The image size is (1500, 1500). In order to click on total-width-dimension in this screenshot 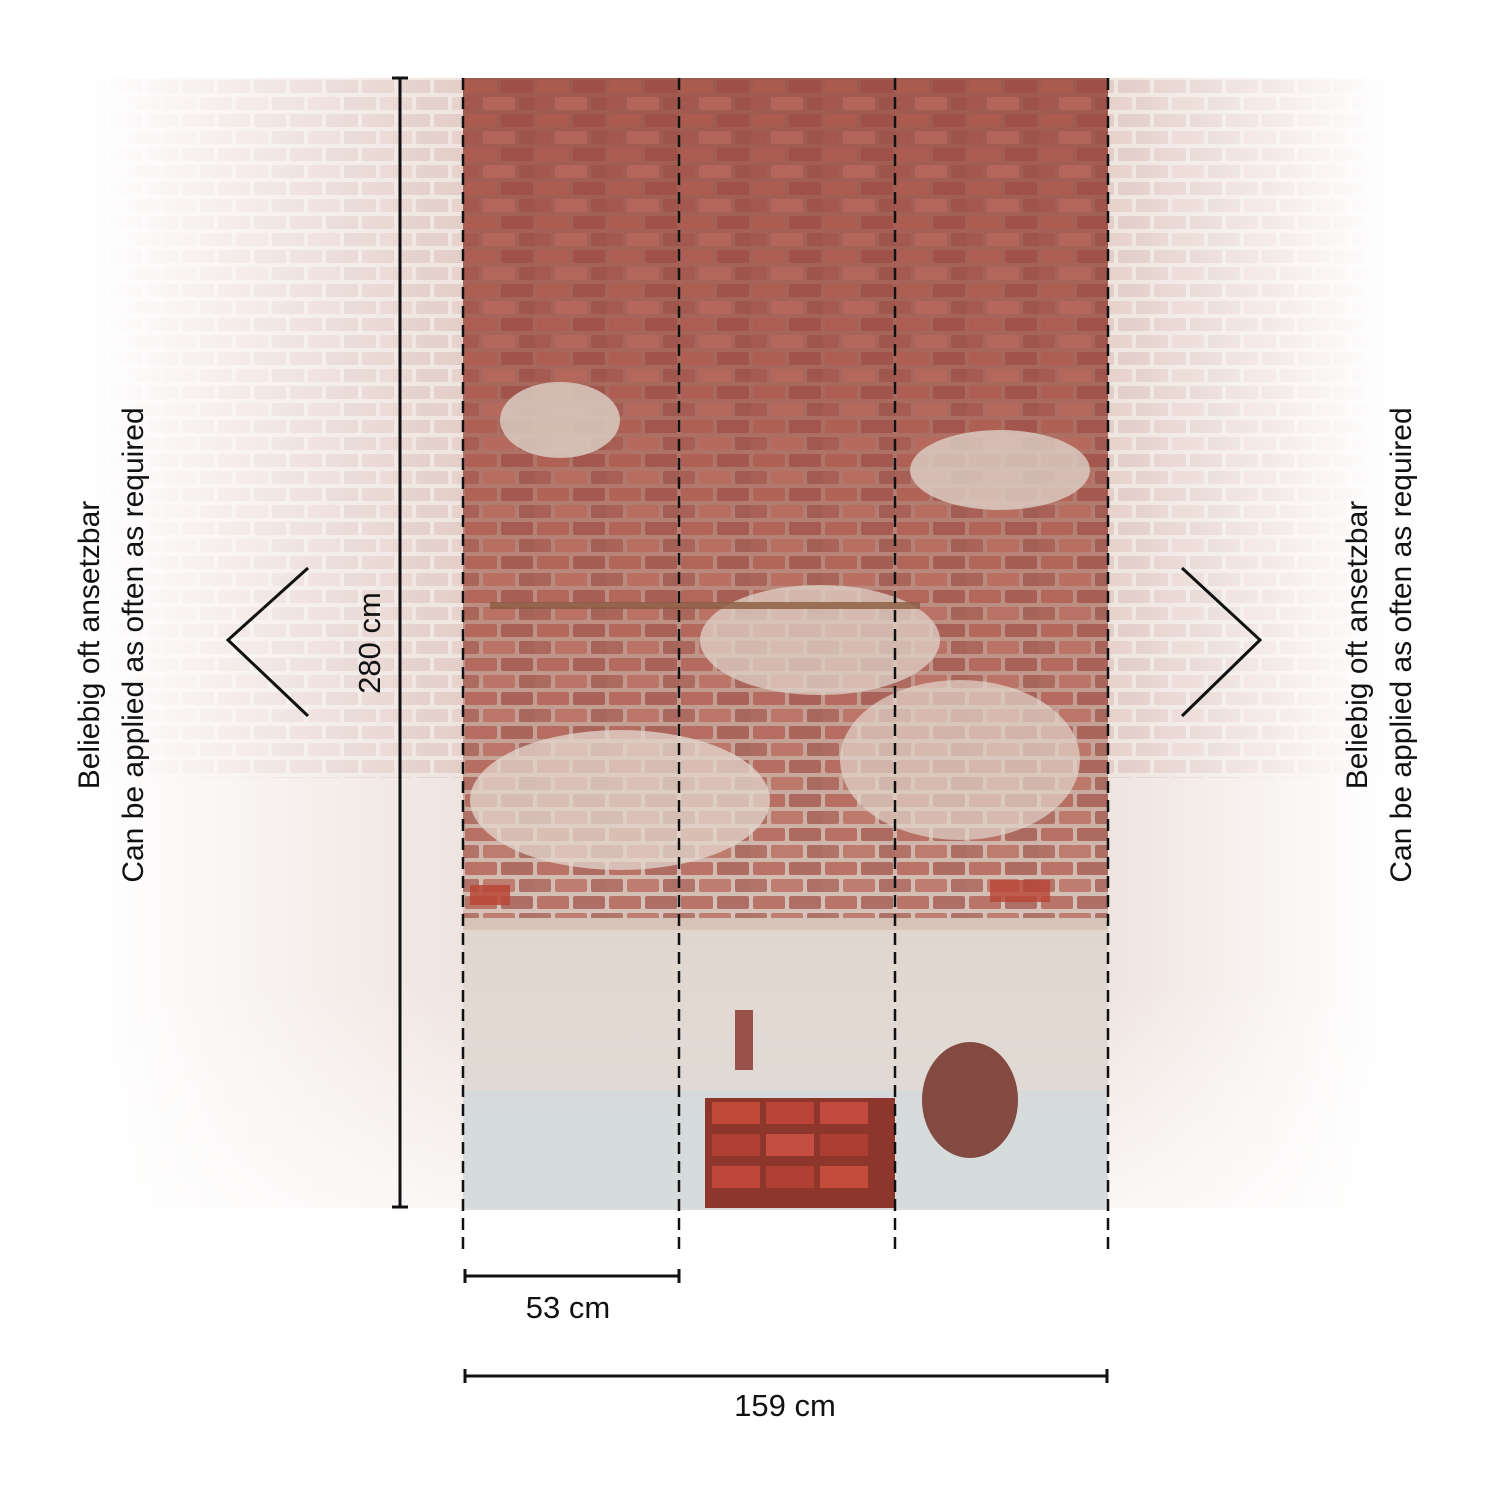, I will do `click(786, 1376)`.